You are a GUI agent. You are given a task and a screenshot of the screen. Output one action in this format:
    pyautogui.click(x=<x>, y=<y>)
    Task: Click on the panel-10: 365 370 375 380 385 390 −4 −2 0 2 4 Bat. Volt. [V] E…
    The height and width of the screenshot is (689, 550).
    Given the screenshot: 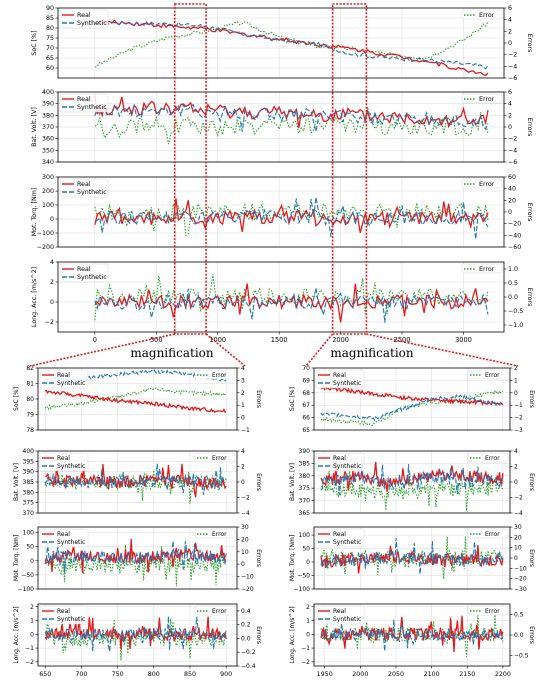 What is the action you would take?
    pyautogui.click(x=412, y=482)
    